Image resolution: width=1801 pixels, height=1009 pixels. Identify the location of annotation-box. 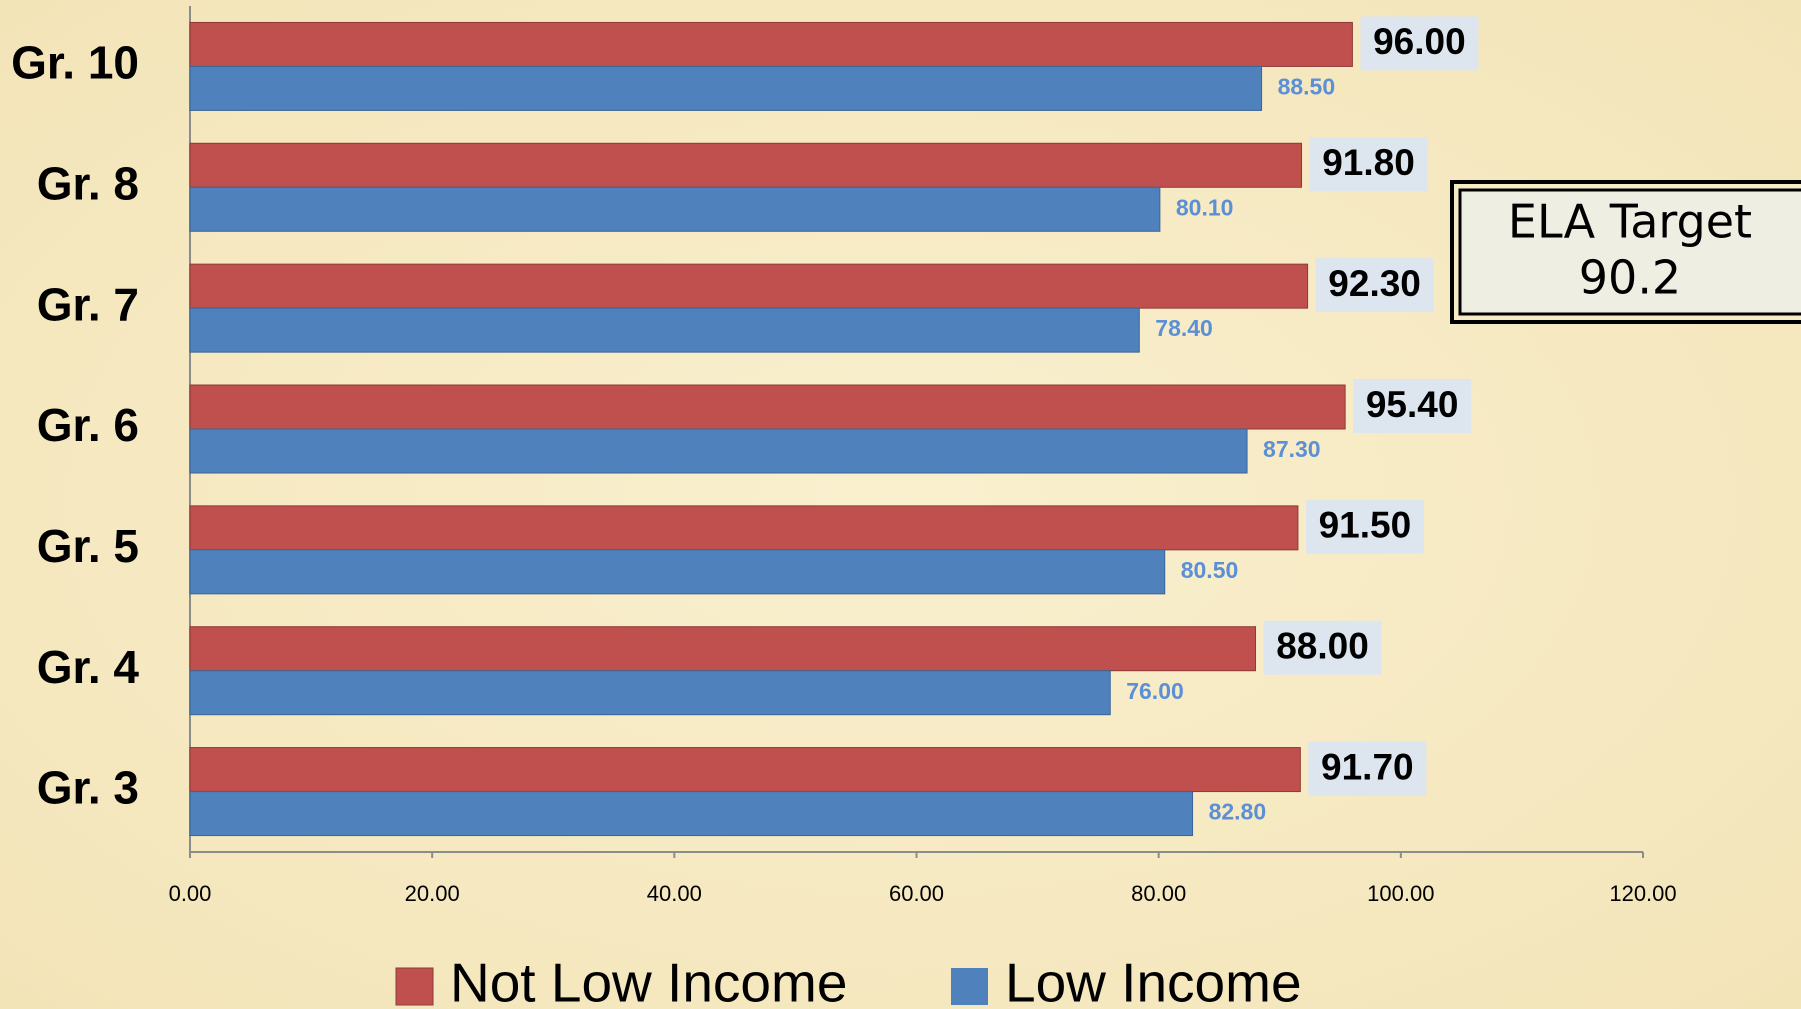
(1629, 252).